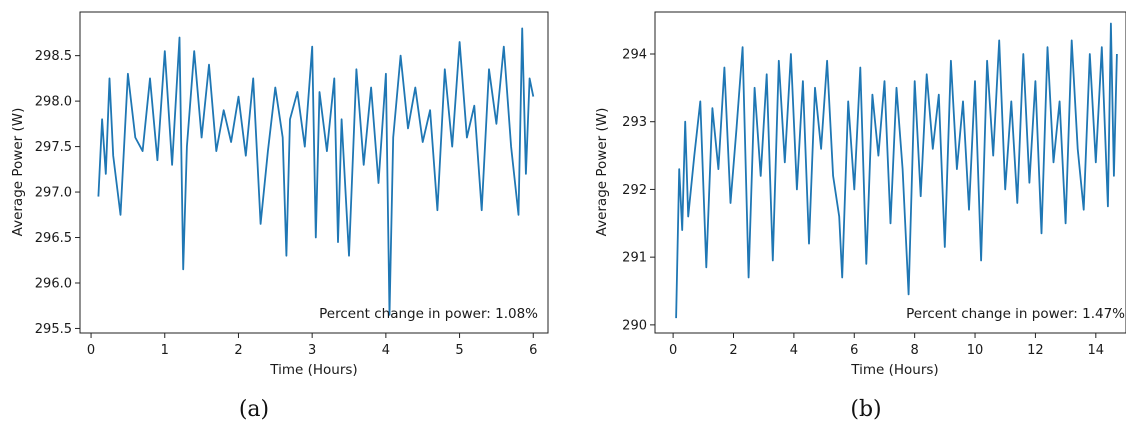  Describe the element at coordinates (91, 350) in the screenshot. I see `x-tick-label-a-0: 0` at that location.